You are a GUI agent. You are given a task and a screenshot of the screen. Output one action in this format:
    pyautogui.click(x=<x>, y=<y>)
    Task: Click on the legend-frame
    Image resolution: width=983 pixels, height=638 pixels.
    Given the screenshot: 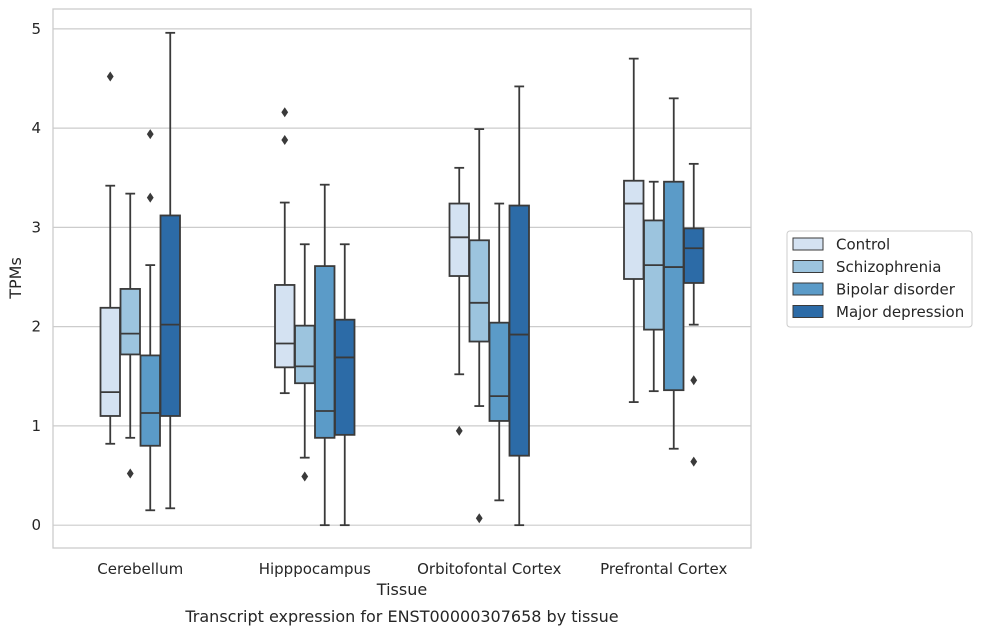 What is the action you would take?
    pyautogui.click(x=879, y=279)
    